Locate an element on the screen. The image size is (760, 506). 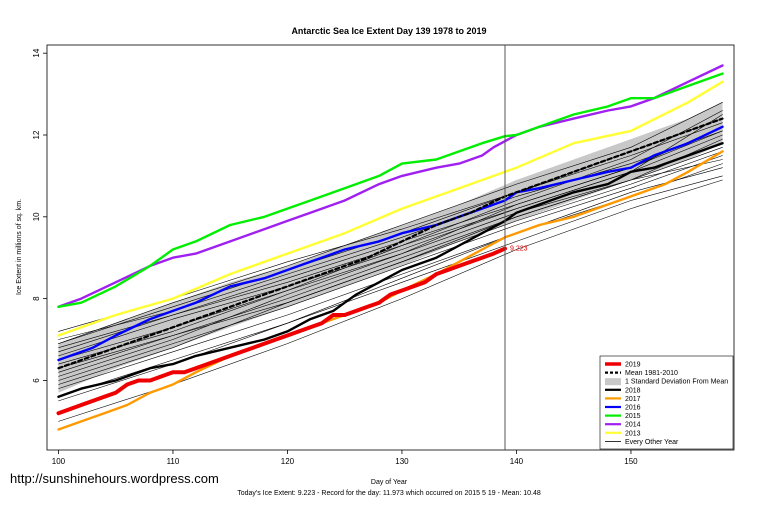
legend-label-y2013: 2013 is located at coordinates (633, 433).